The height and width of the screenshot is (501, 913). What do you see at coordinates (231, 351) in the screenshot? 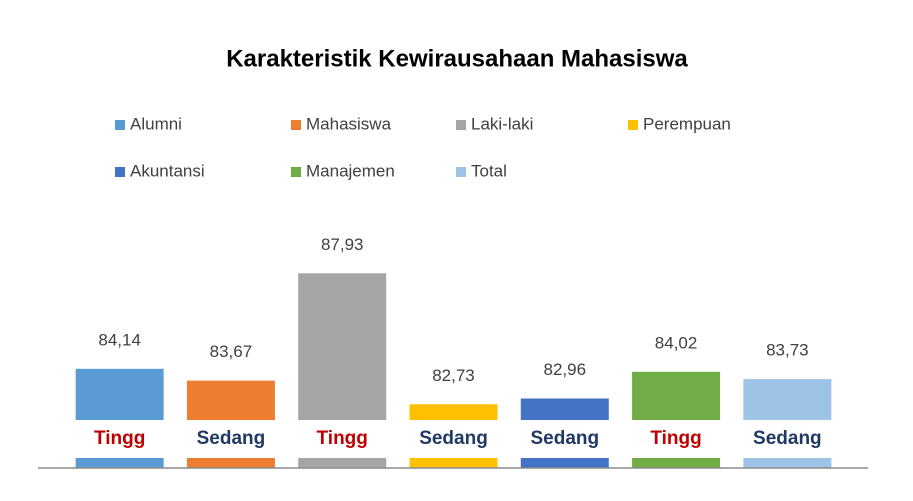
I see `value-label: 83,67` at bounding box center [231, 351].